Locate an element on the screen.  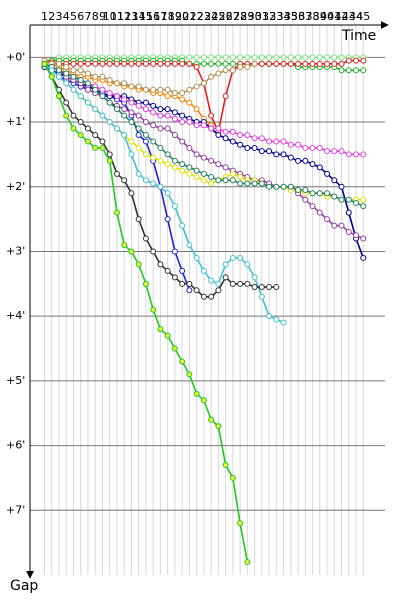
x-tick-label: 22 is located at coordinates (197, 16).